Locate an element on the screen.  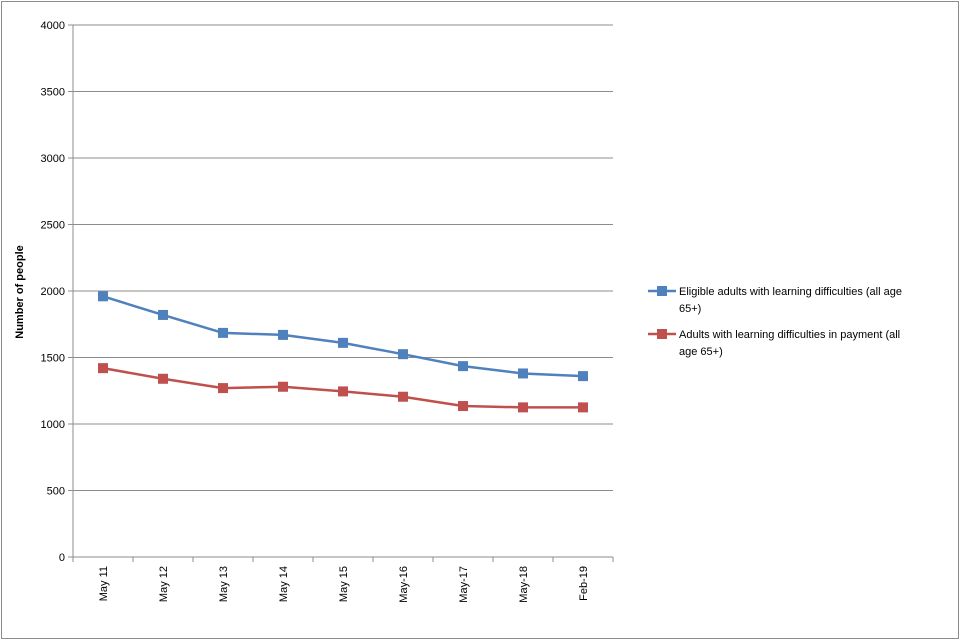
x-tick-label: May 11 is located at coordinates (104, 583).